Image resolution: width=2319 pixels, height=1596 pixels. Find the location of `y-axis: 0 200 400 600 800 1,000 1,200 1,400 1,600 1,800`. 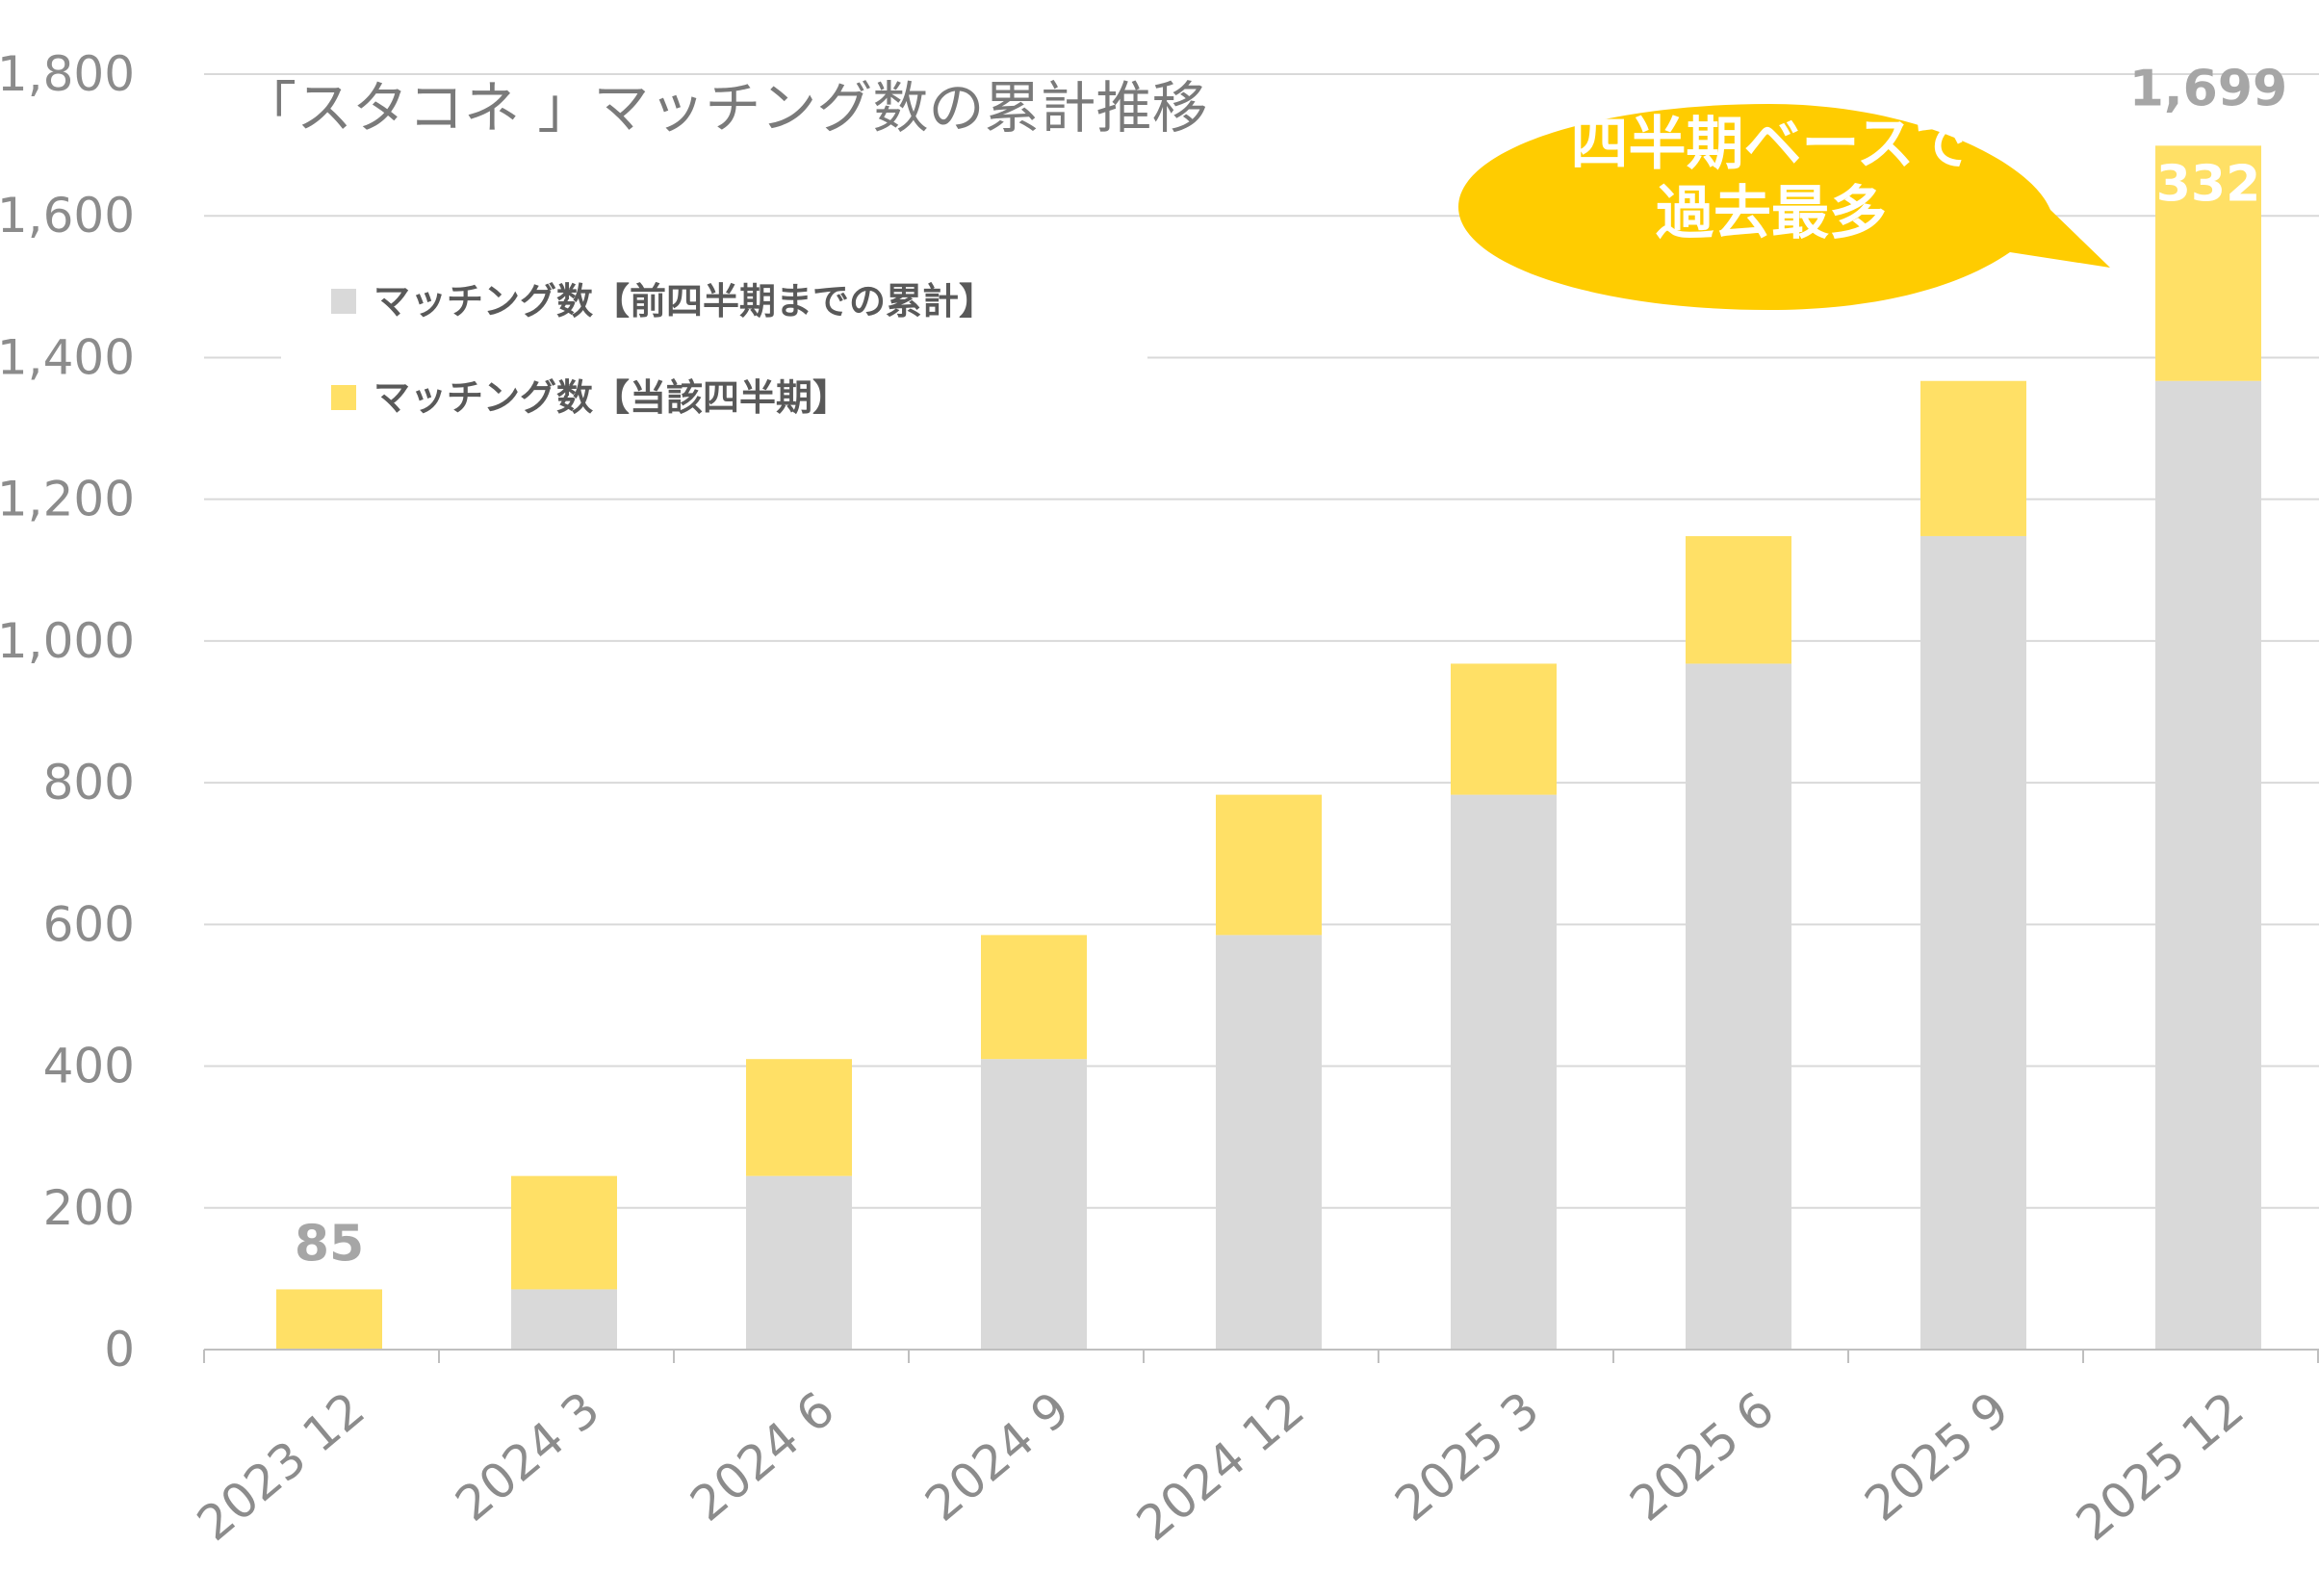

y-axis: 0 200 400 600 800 1,000 1,200 1,400 1,600 1,800 is located at coordinates (68, 711).